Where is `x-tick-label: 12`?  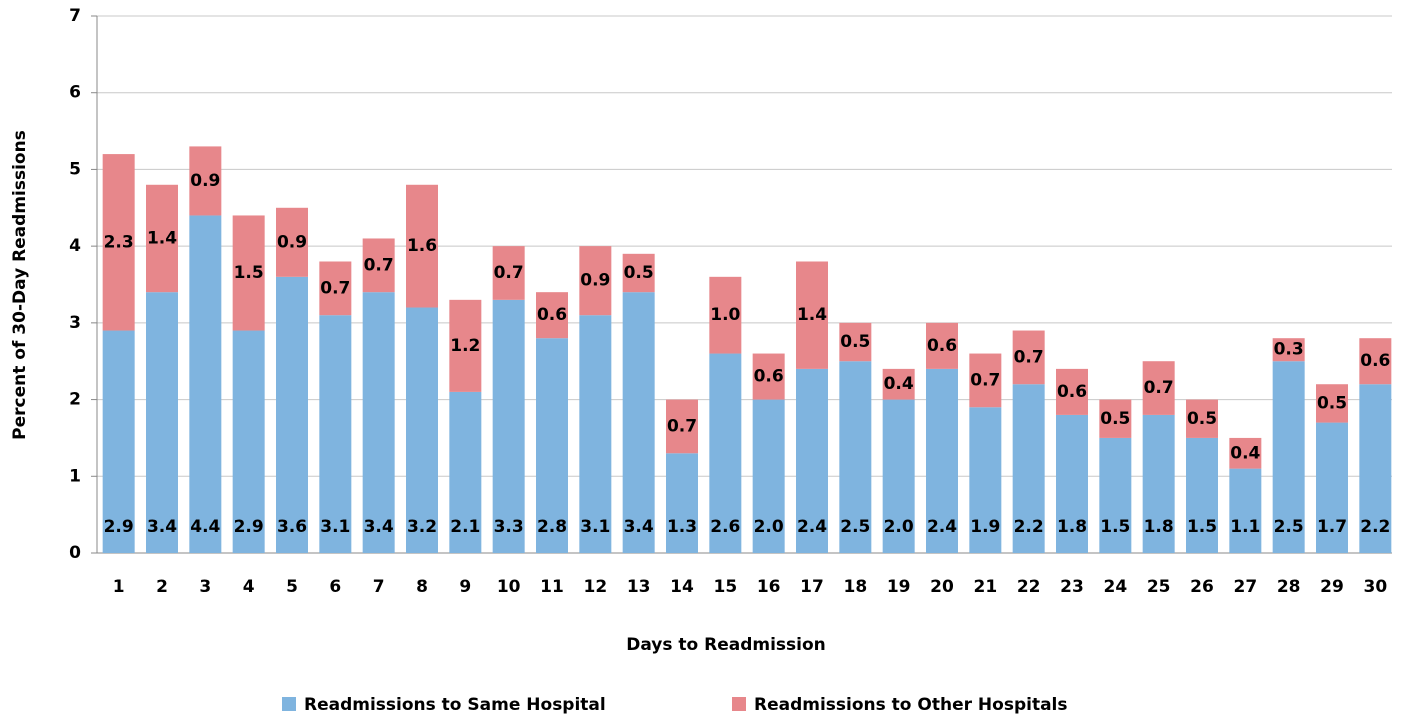 x-tick-label: 12 is located at coordinates (595, 587).